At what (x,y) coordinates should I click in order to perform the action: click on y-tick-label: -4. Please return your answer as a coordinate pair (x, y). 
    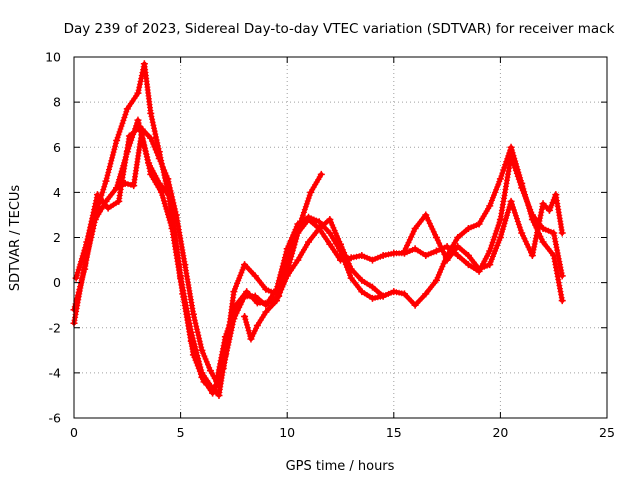
    Looking at the image, I should click on (55, 372).